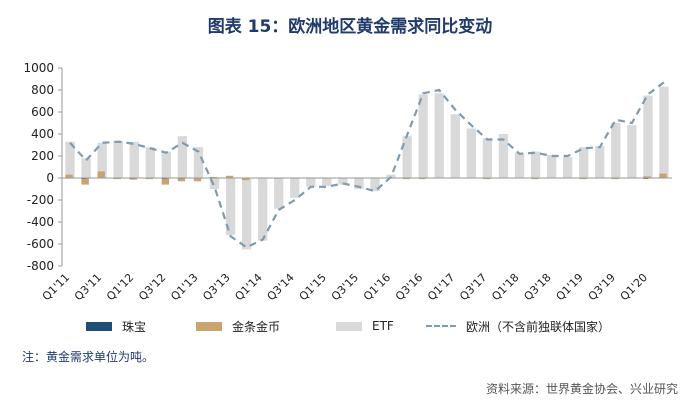 Image resolution: width=700 pixels, height=409 pixels. I want to click on legend-swatch-bars-coins, so click(209, 326).